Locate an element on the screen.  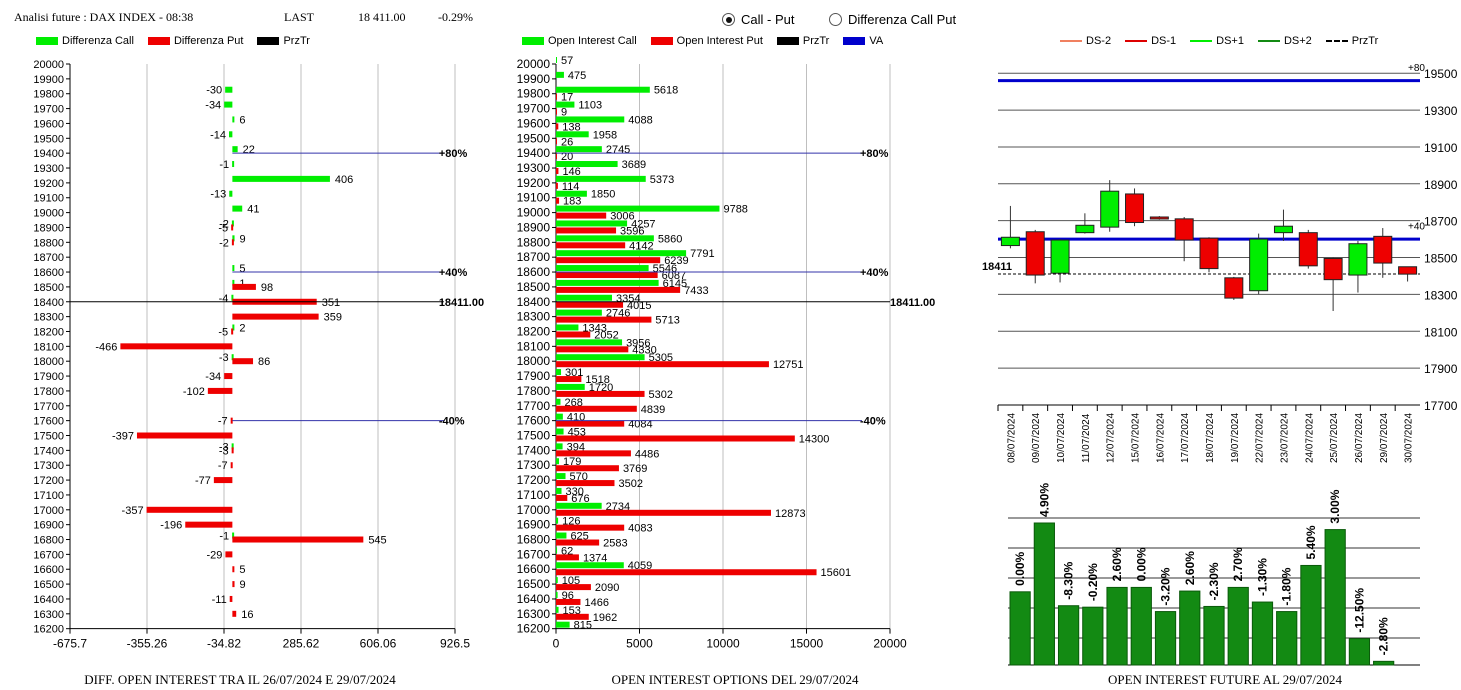
data-label: -466 is located at coordinates (106, 347).